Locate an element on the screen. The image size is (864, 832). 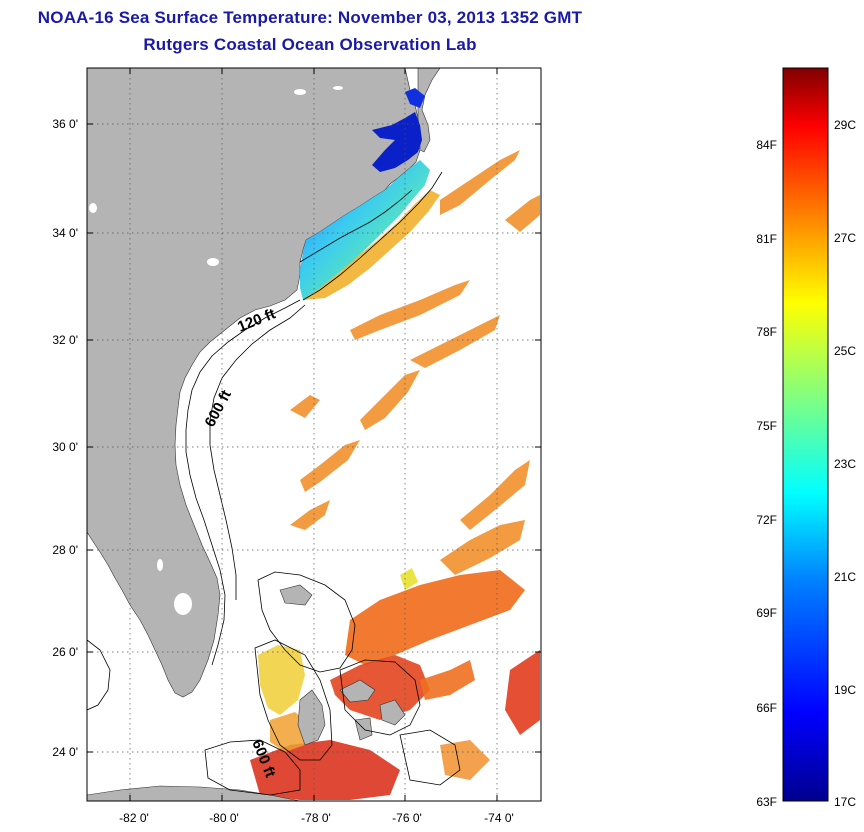
colorbar-label-c: 23C is located at coordinates (845, 464).